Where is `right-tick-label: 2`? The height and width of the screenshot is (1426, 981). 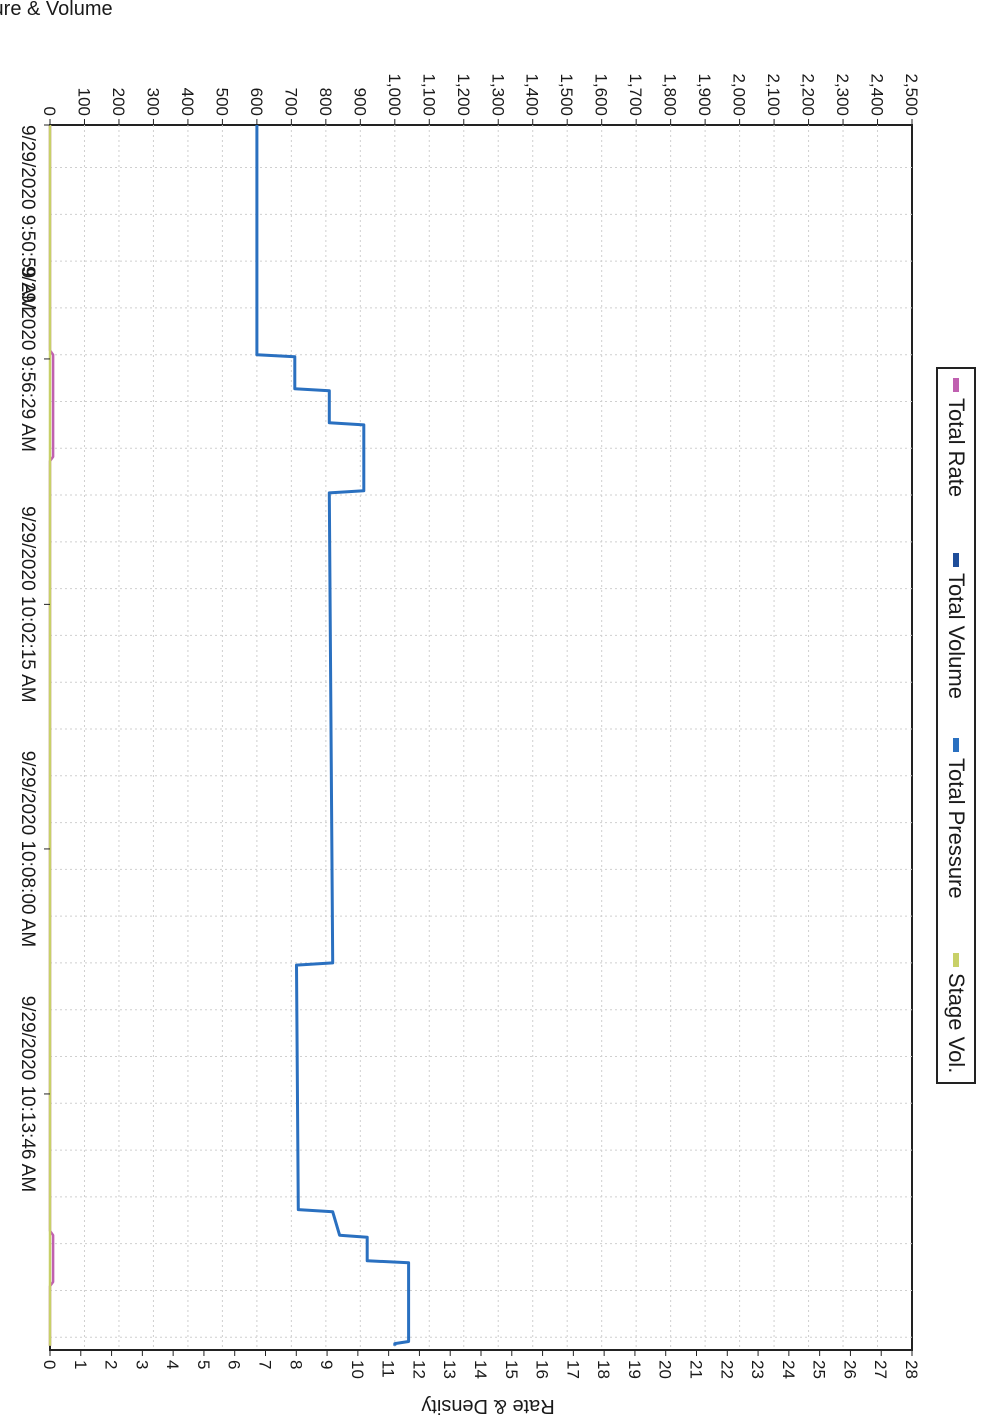 right-tick-label: 2 is located at coordinates (111, 1364).